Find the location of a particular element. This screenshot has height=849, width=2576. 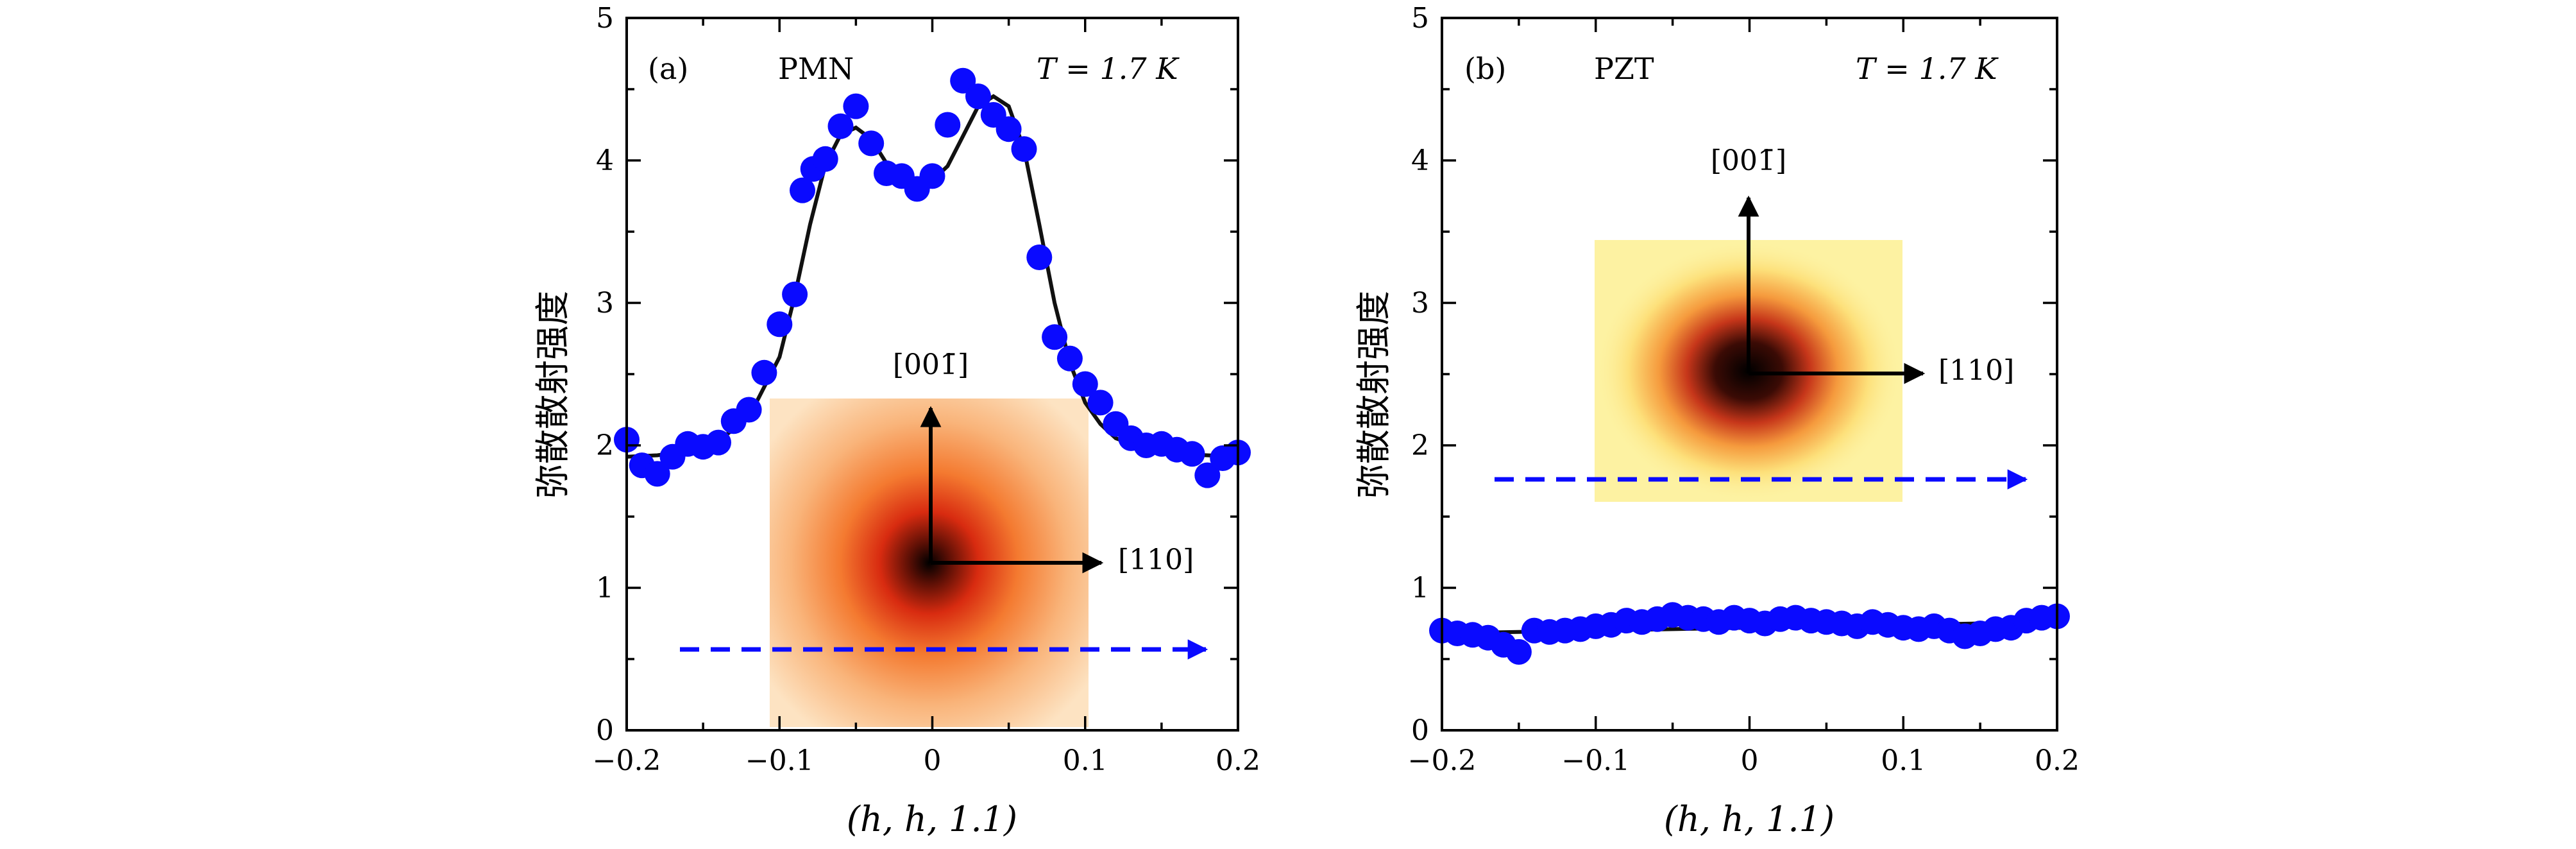

panel-label: (b) is located at coordinates (1485, 68).